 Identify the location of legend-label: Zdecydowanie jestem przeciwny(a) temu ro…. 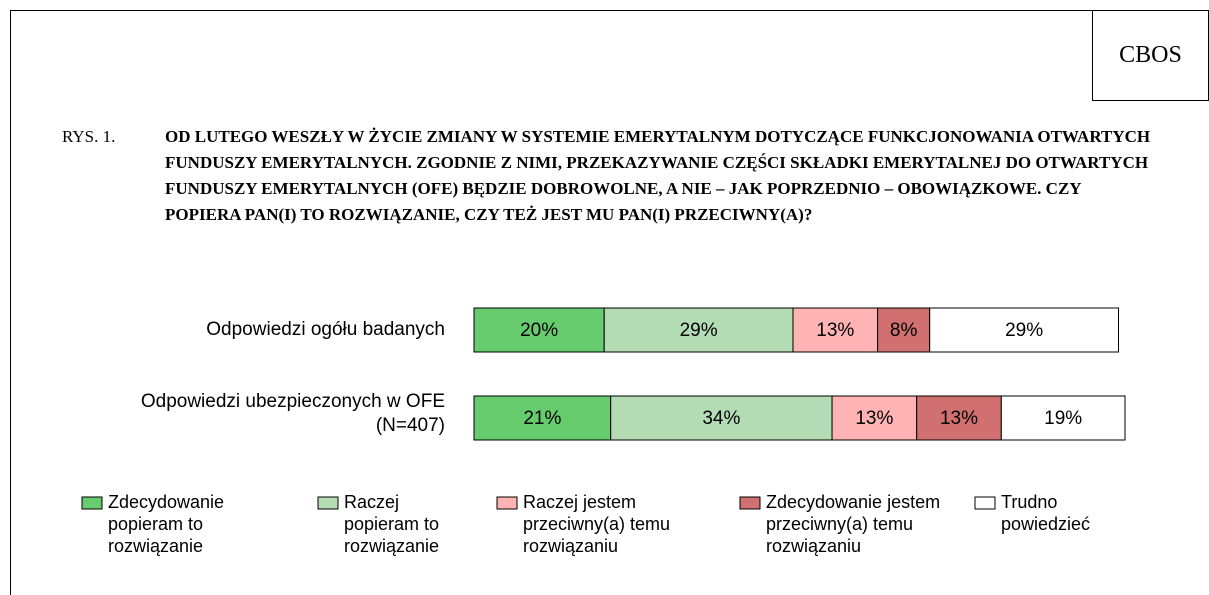
(853, 524).